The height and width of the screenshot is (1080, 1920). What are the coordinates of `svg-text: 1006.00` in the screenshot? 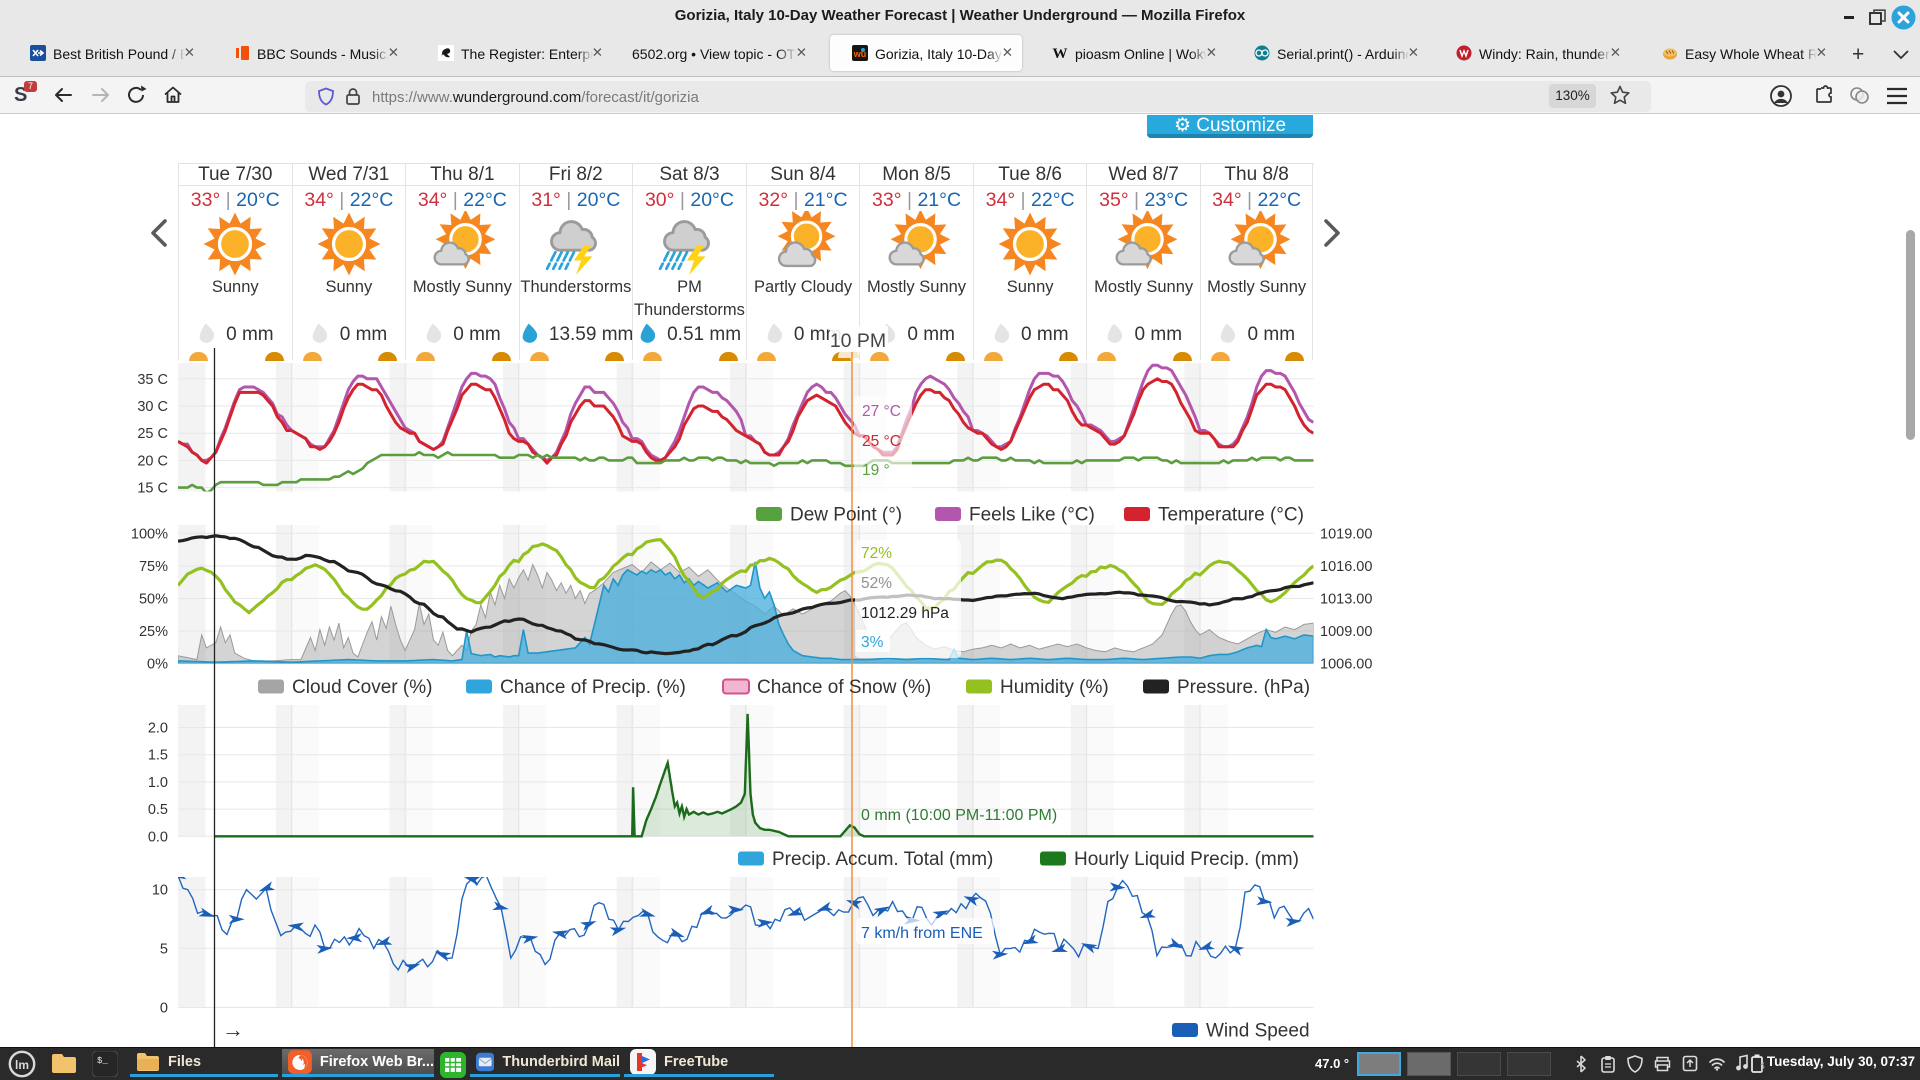 It's located at (1346, 665).